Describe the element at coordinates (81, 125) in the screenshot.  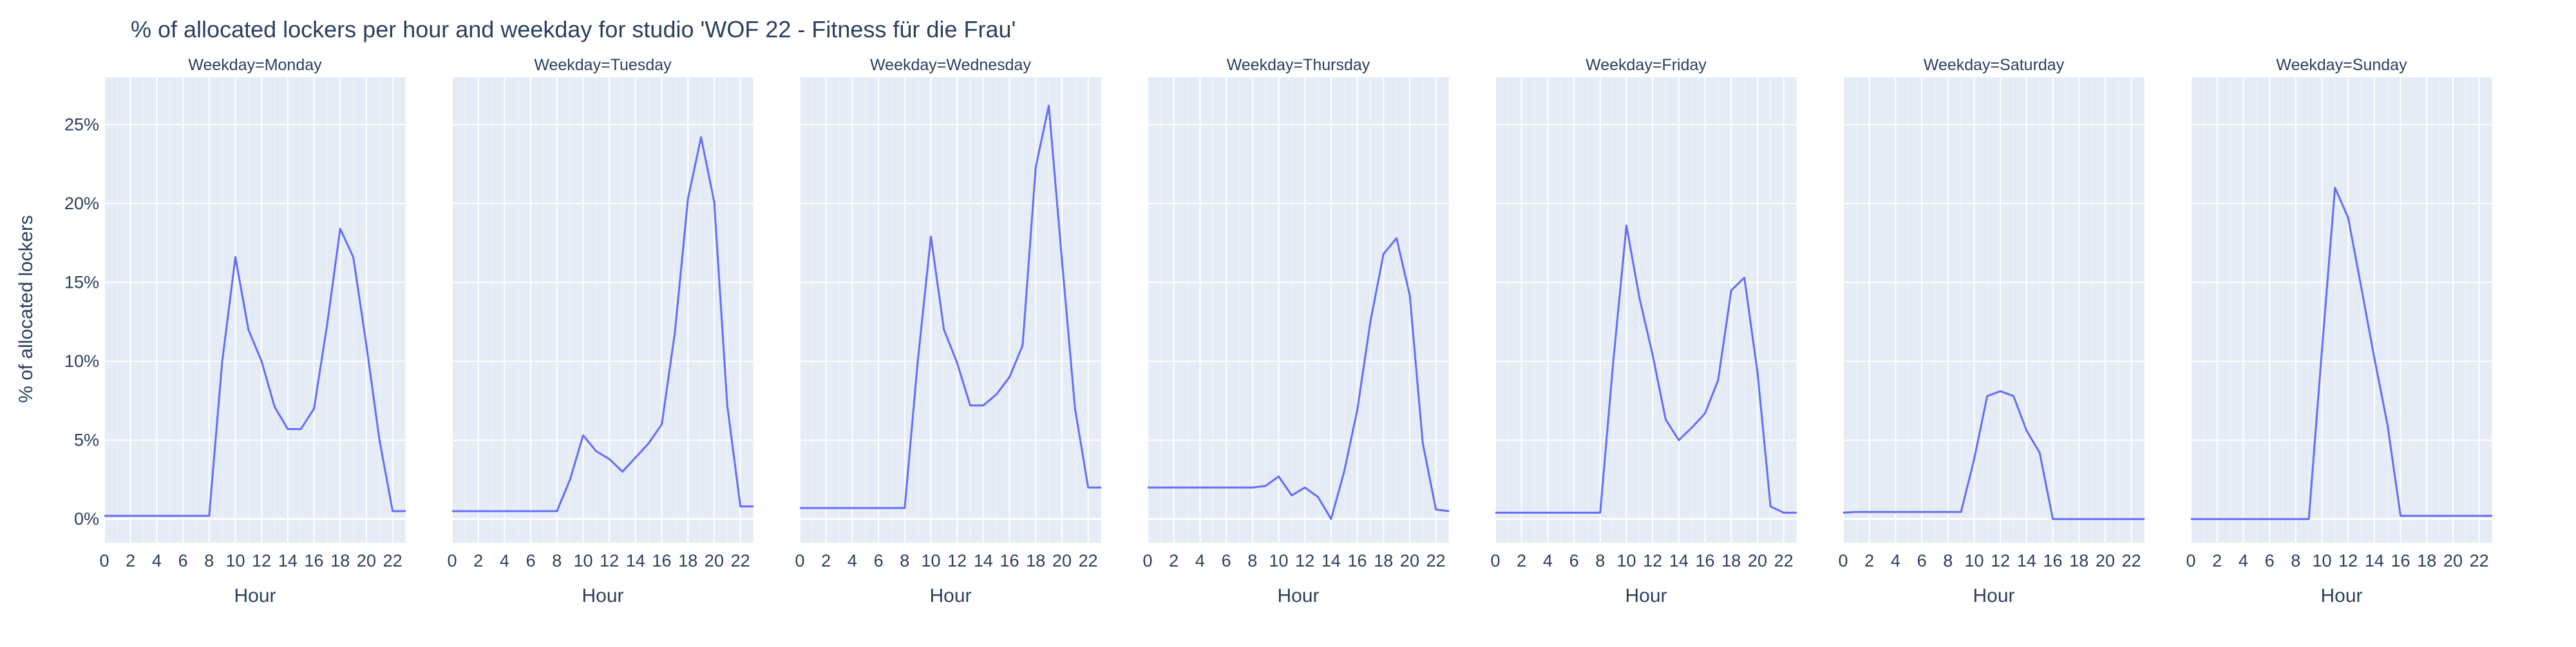
I see `y-tick-label: 25%` at that location.